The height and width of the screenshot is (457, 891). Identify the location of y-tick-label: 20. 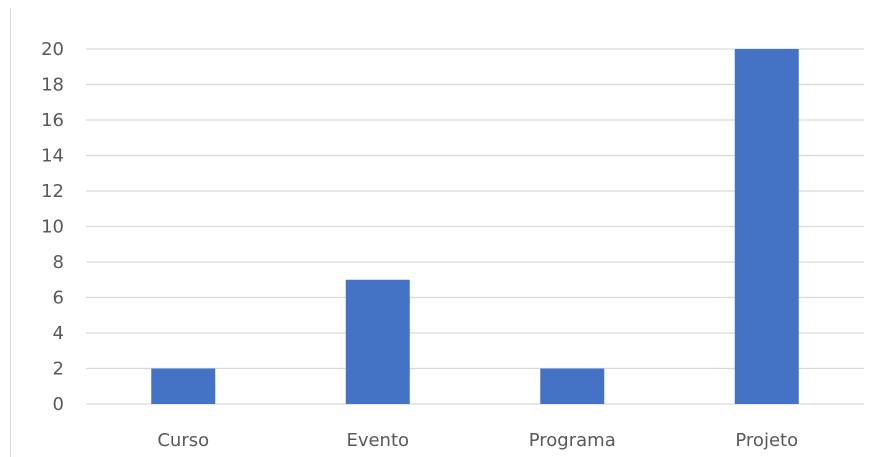
(52, 49).